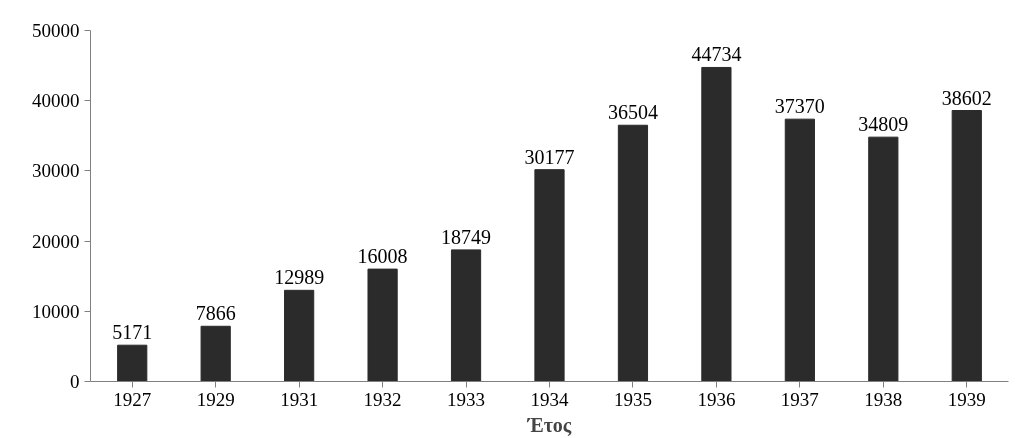 This screenshot has width=1023, height=438. I want to click on x-tick-label: 1936, so click(716, 399).